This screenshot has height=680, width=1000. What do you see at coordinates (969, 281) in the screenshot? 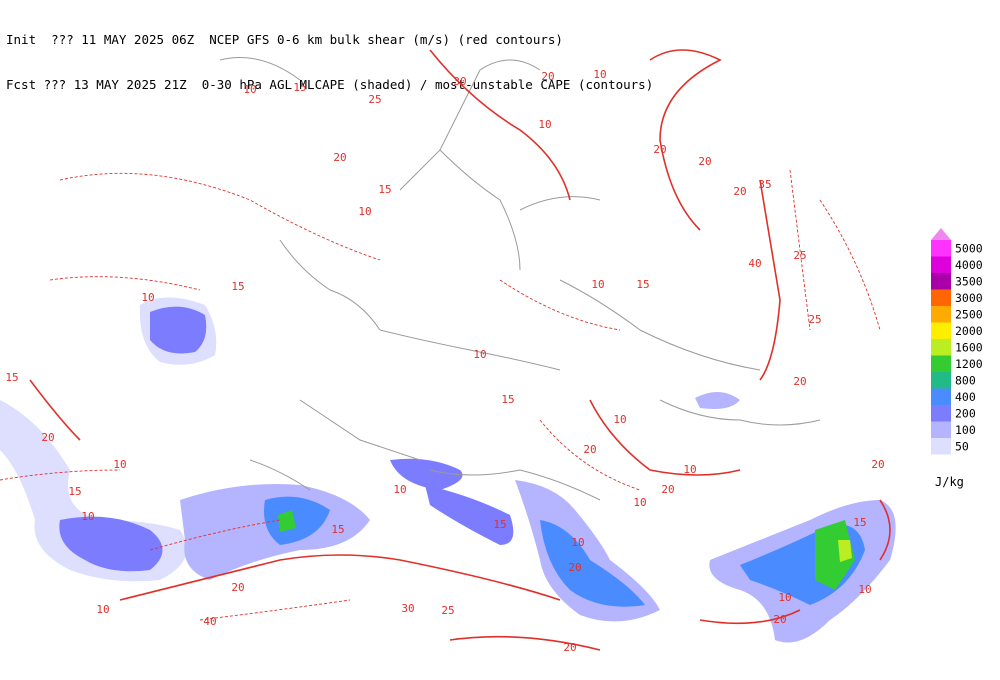
I see `legend-label: 3500` at bounding box center [969, 281].